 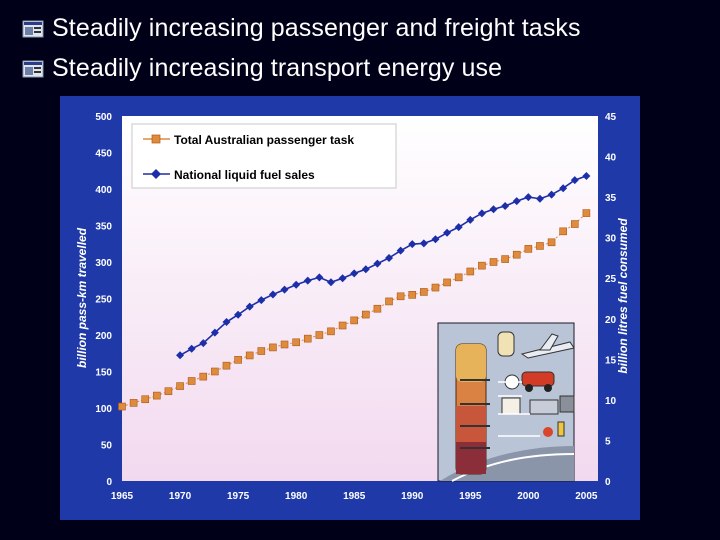 I want to click on left-axis: 0 50 100 150 200 250 300 350 400 450 500, so click(x=103, y=300).